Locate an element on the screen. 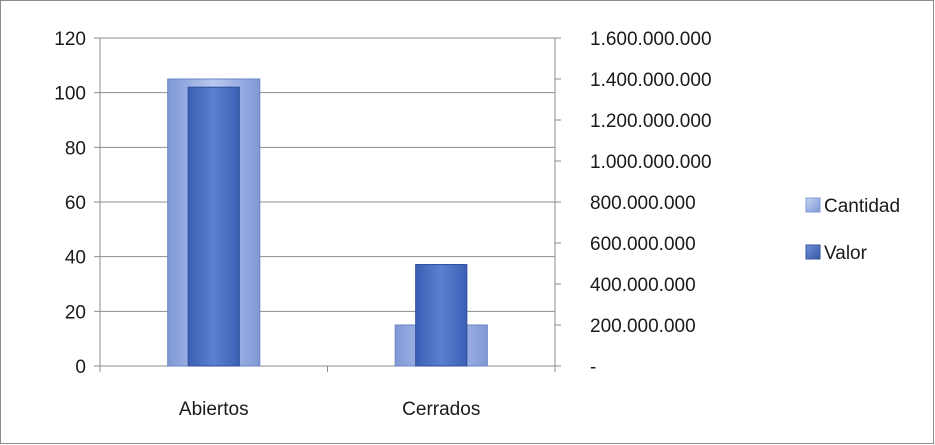 The height and width of the screenshot is (445, 935). y-right-tick-label-3: 600.000.000 is located at coordinates (643, 244).